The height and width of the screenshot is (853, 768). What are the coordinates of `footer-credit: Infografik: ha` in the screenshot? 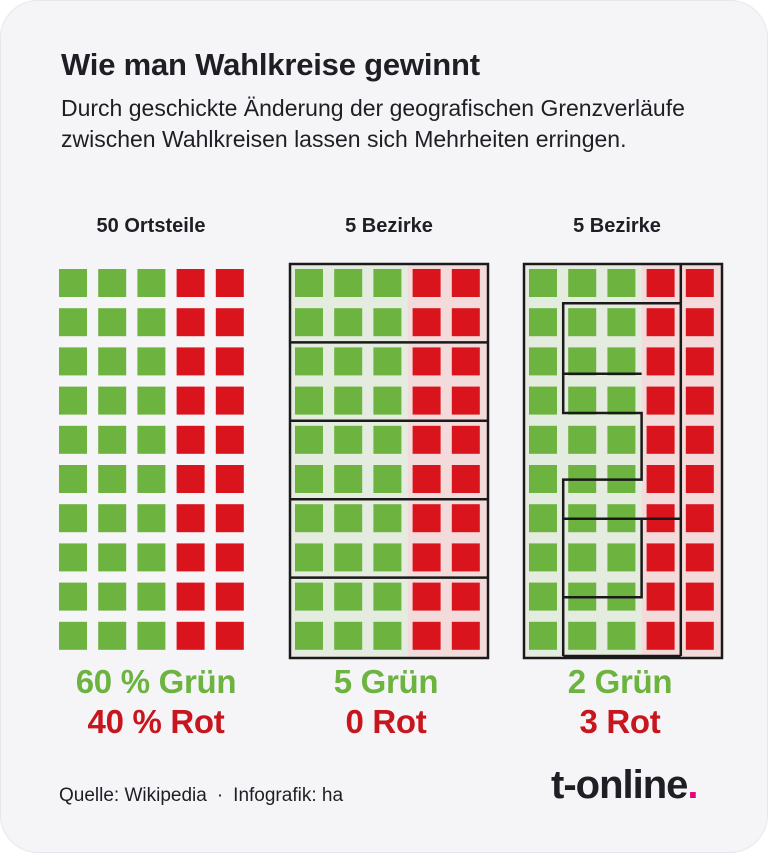 It's located at (288, 795).